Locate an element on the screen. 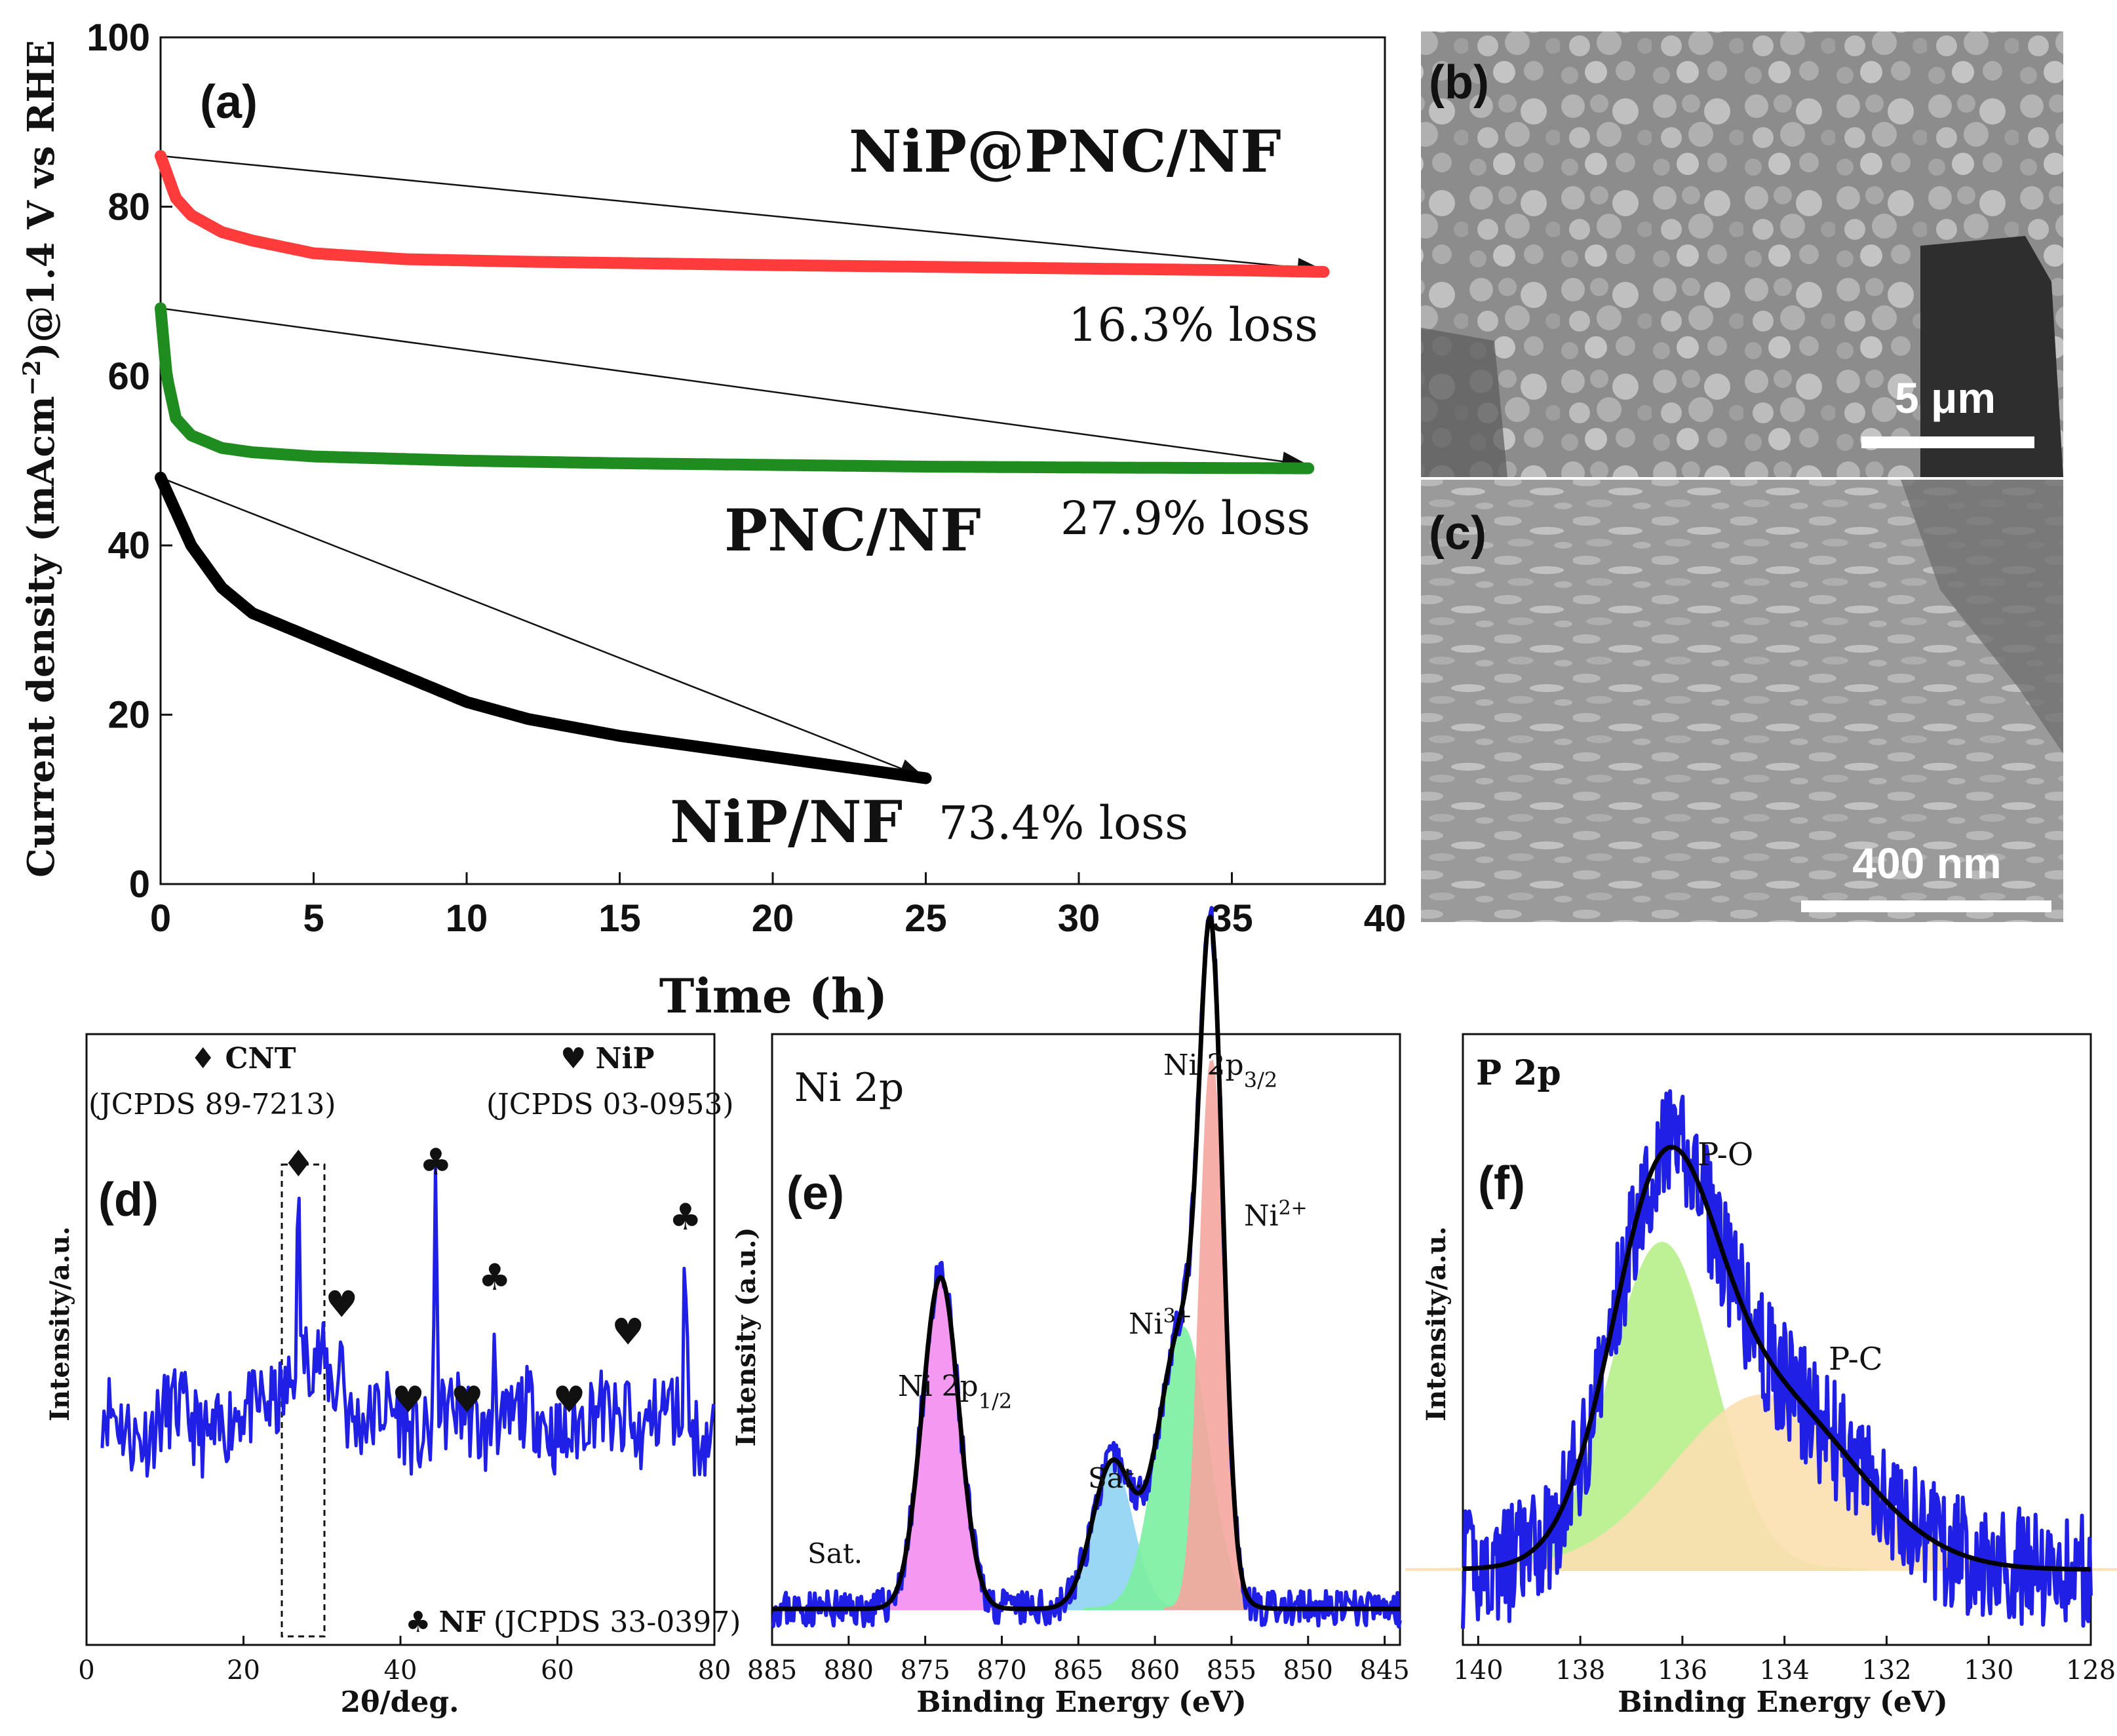  panel-d-ticks: 0 20 40 60 80 is located at coordinates (404, 1661).